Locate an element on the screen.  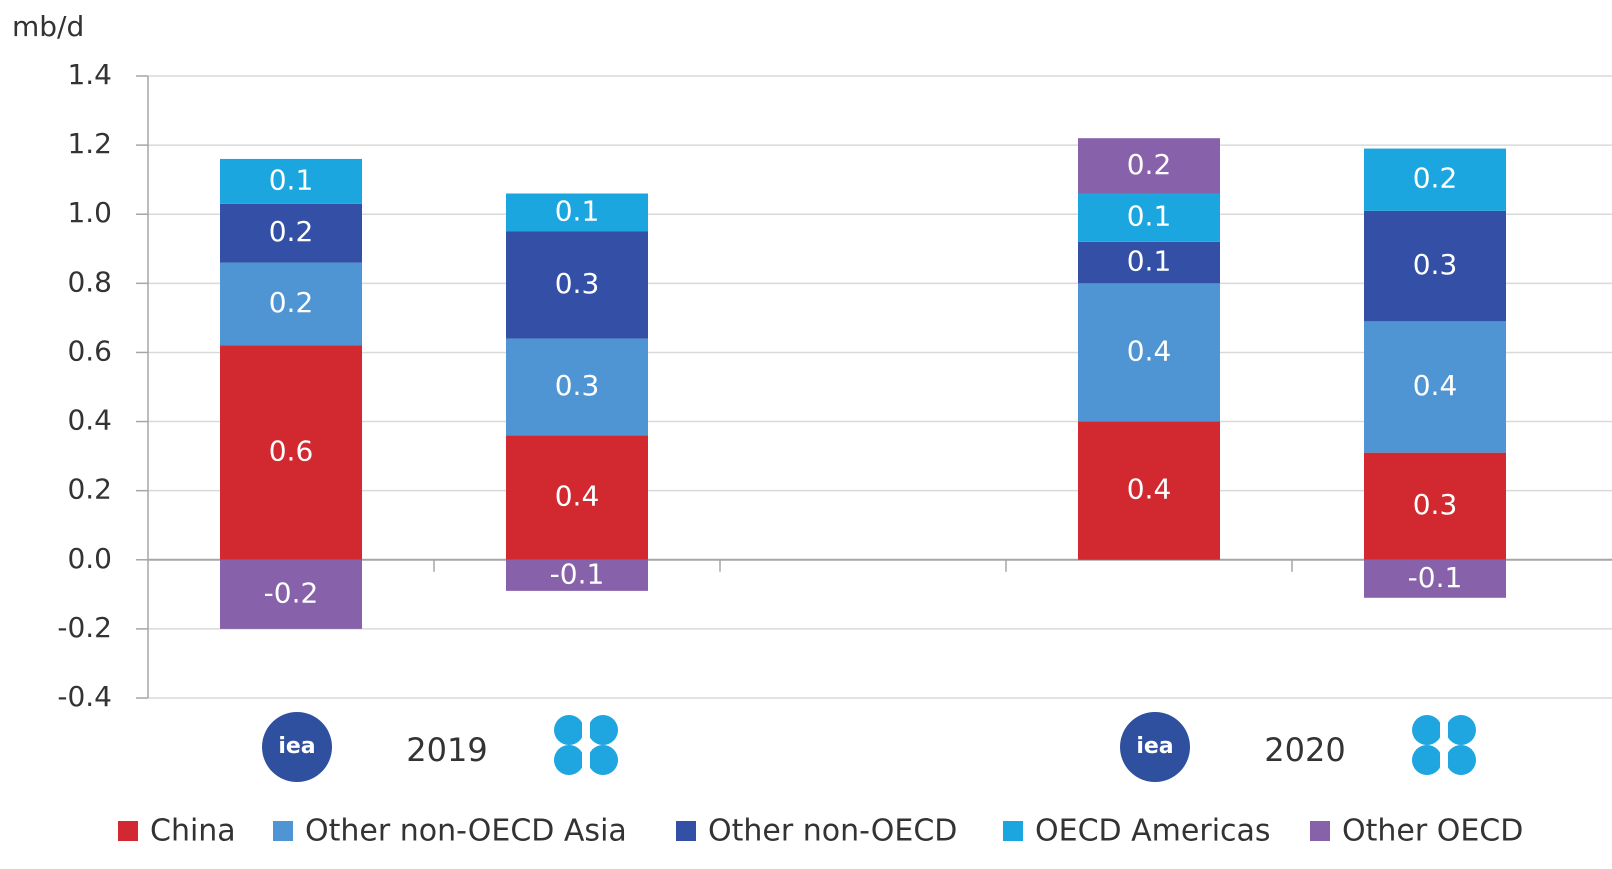
group-label: 2019 is located at coordinates (446, 750).